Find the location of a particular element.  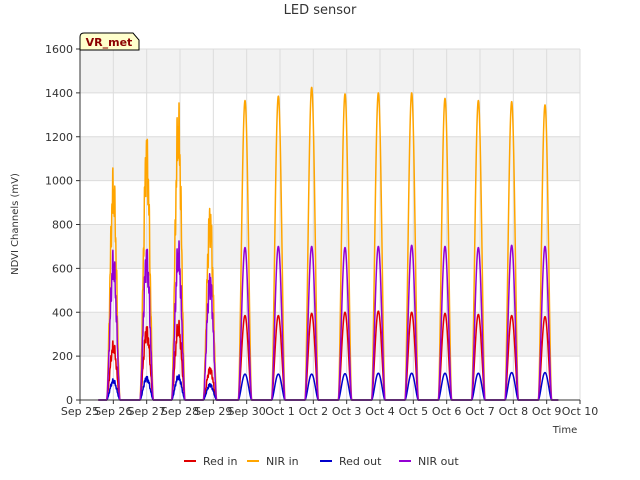

x-tick-label: Oct 4 is located at coordinates (380, 411).